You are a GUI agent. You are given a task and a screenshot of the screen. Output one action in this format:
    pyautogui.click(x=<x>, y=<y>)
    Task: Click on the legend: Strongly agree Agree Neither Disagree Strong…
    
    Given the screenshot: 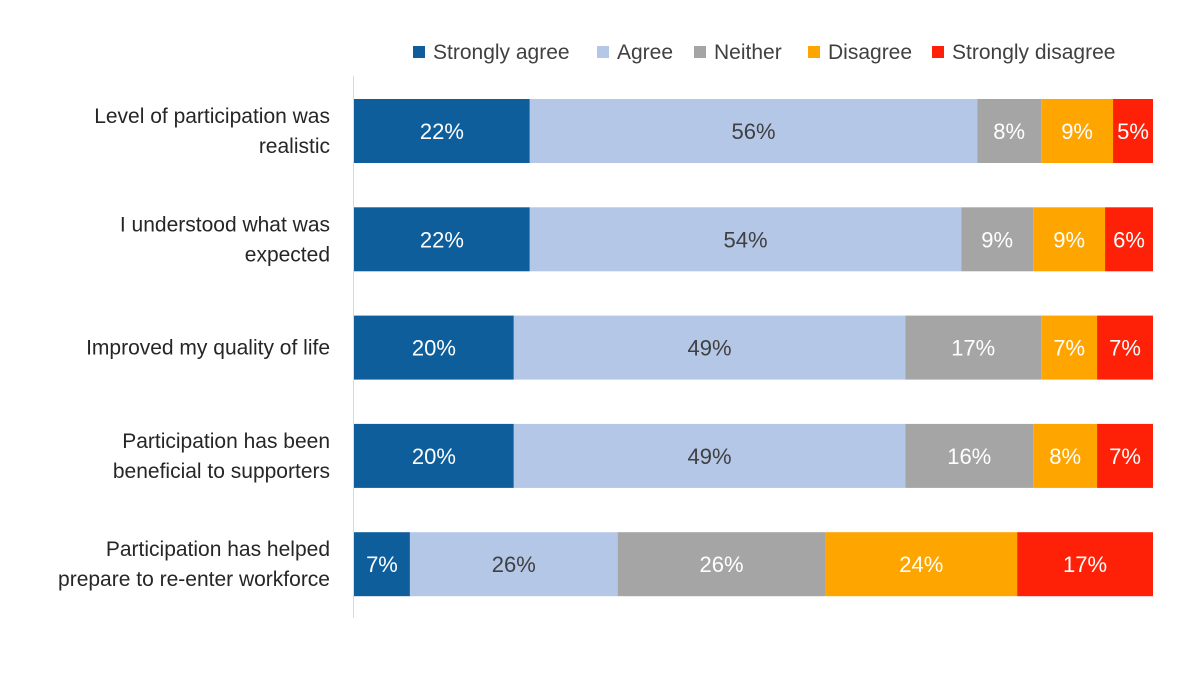 What is the action you would take?
    pyautogui.click(x=764, y=52)
    